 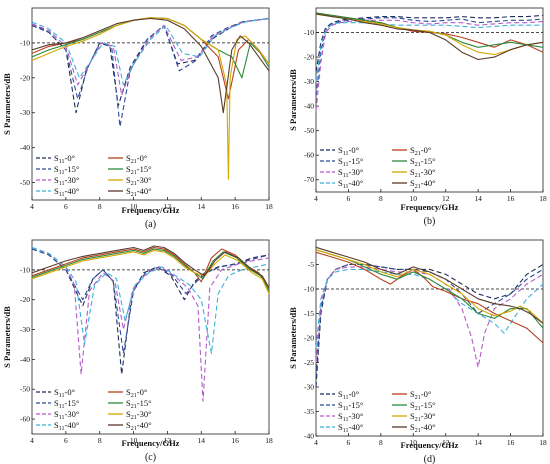 I want to click on panel-caption: (d), so click(x=430, y=459).